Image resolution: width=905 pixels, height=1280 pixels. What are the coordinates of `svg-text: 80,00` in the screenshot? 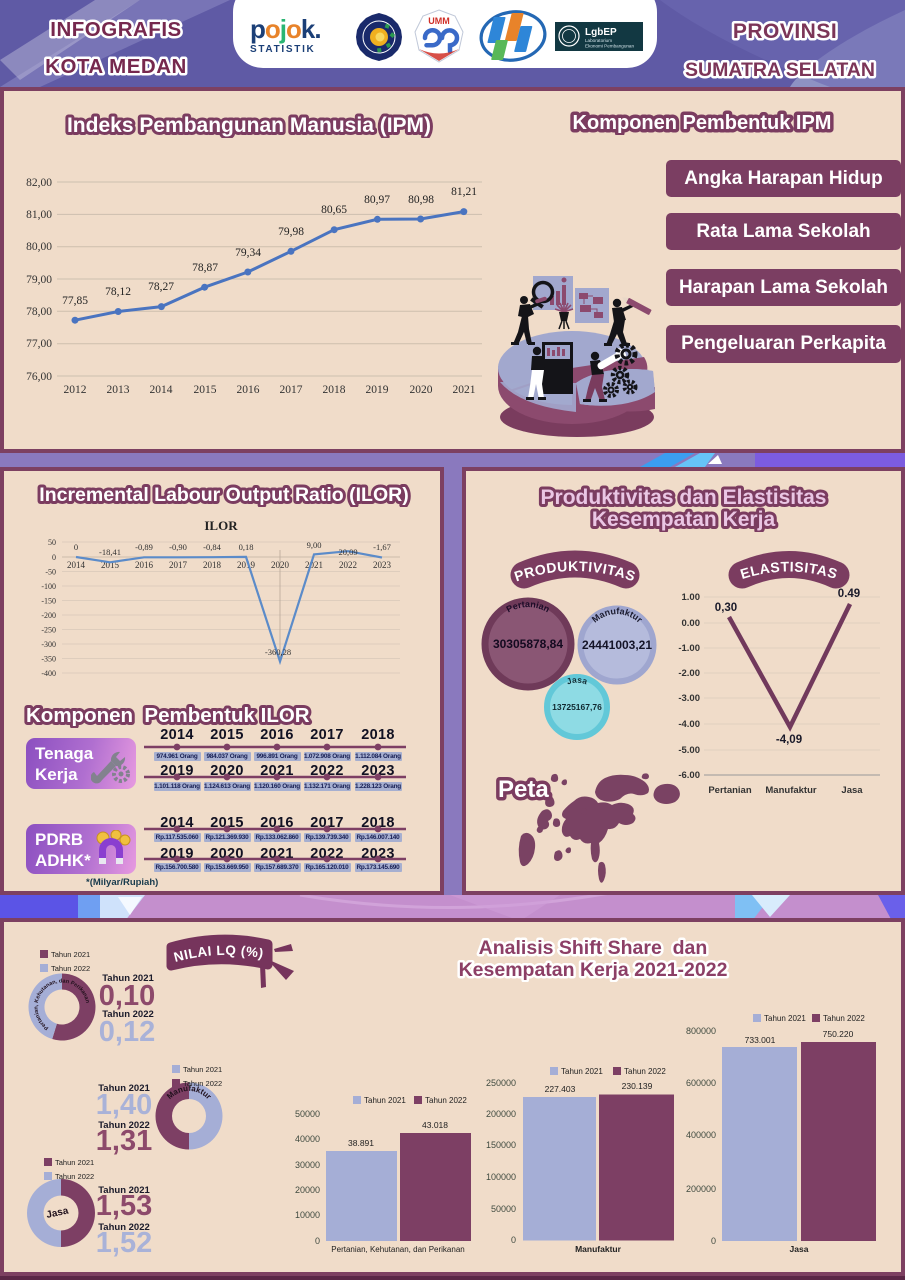 It's located at (39, 247).